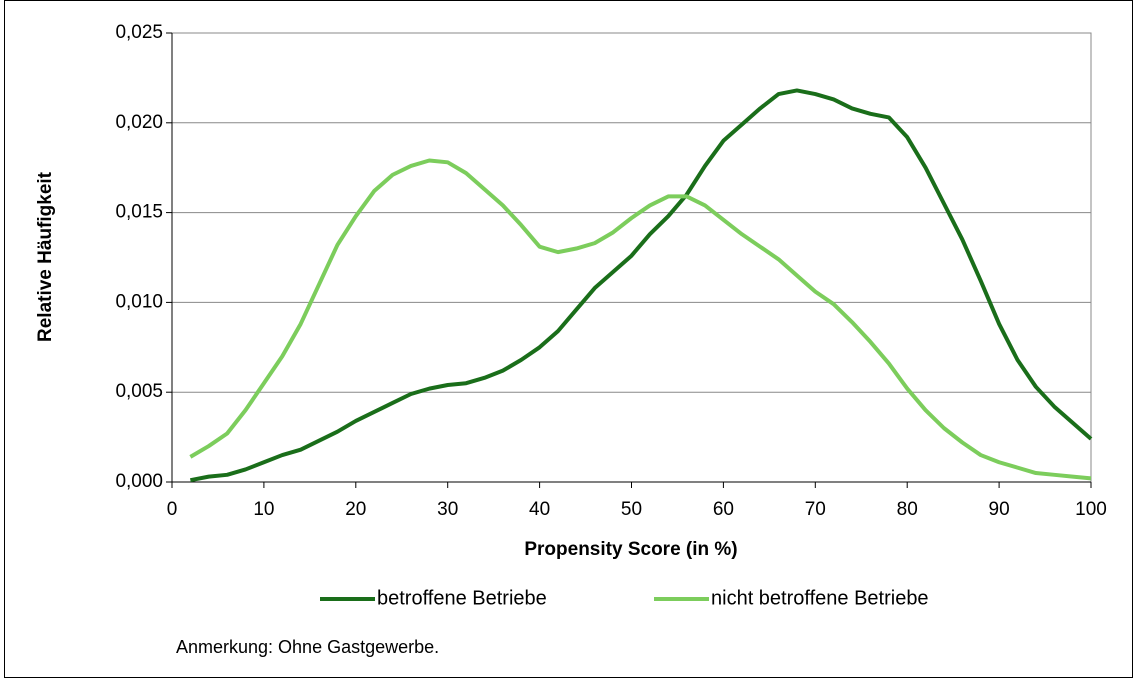 The height and width of the screenshot is (679, 1134). I want to click on x-tick-label: 80, so click(907, 509).